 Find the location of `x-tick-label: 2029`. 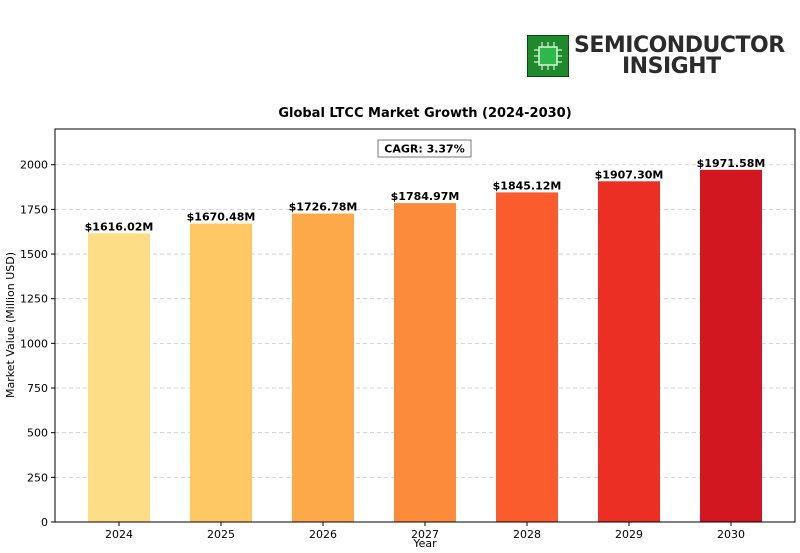

x-tick-label: 2029 is located at coordinates (629, 534).